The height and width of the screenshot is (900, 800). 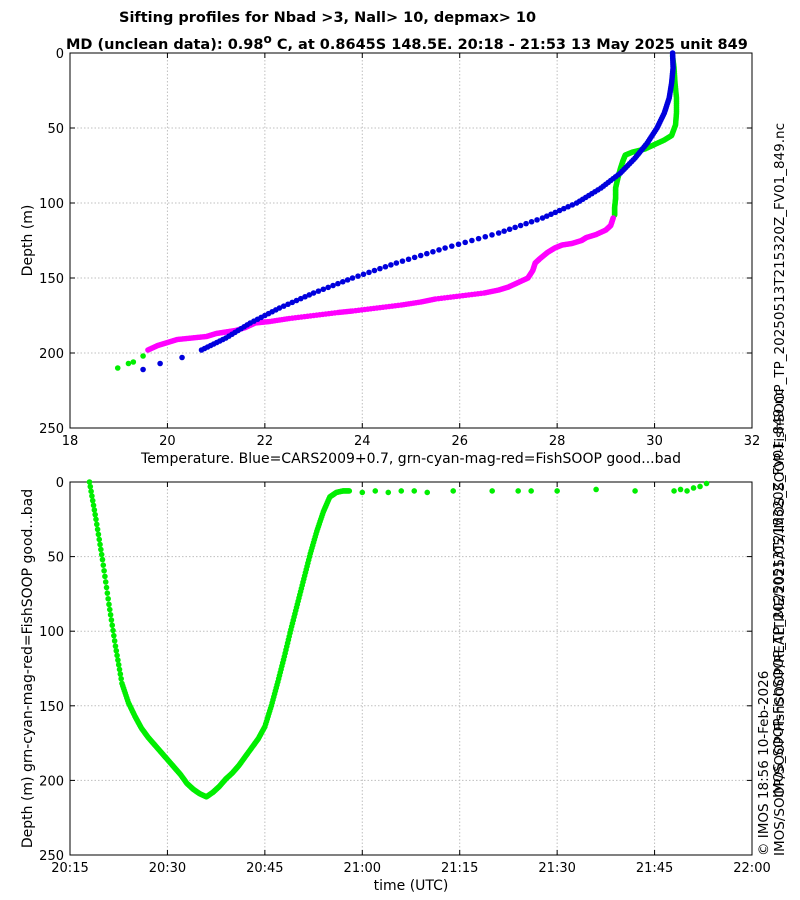 I want to click on side-credit: © IMOS 18:56 10-Feb-2026, so click(x=764, y=763).